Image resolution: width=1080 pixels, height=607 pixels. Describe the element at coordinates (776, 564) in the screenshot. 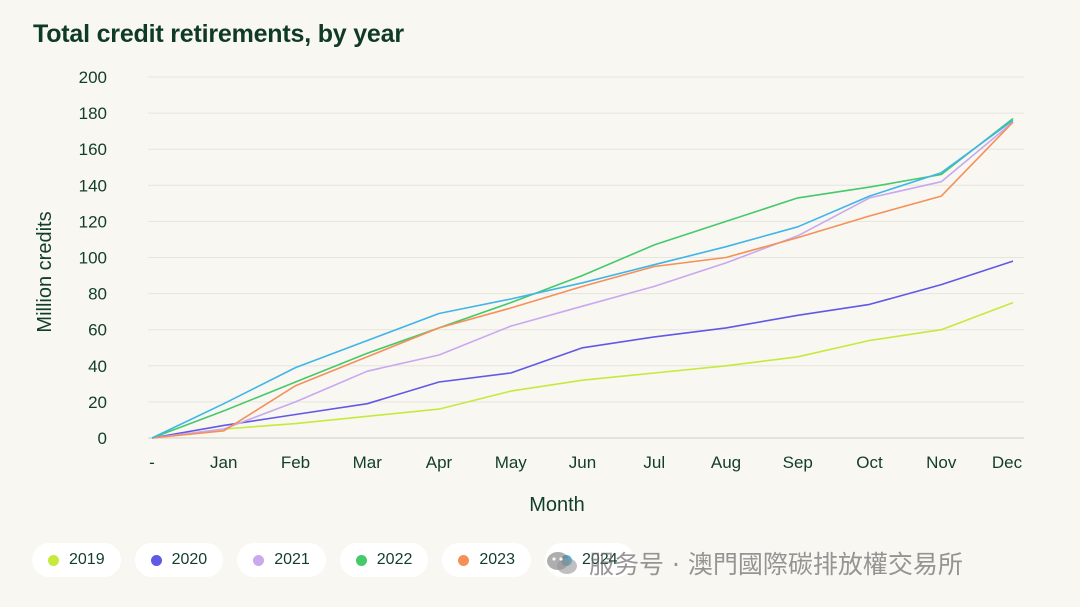

I see `watermark-text: 服务号 · 澳門國際碳排放權交易所` at that location.